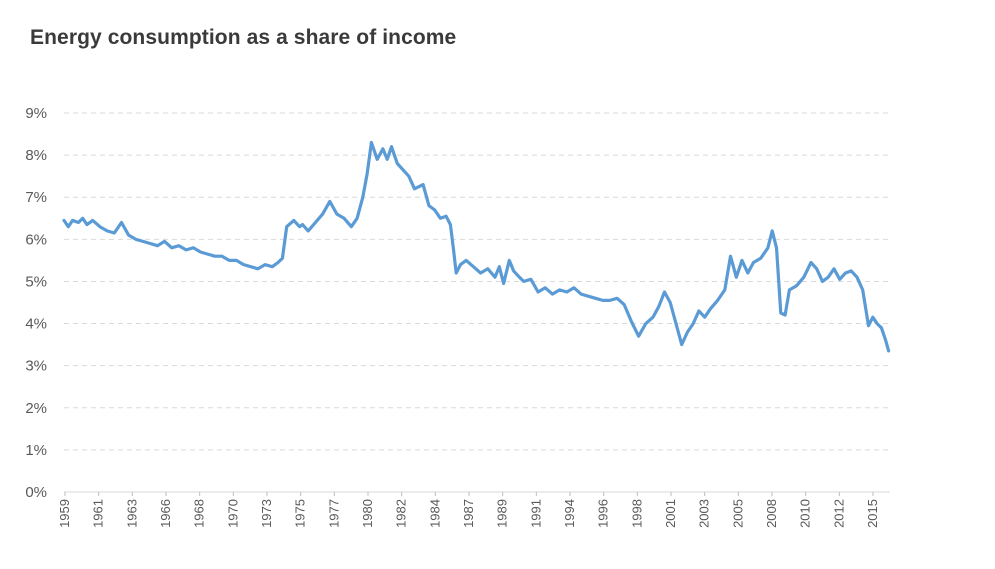 The image size is (995, 569). I want to click on x-tick-label: 1987, so click(468, 513).